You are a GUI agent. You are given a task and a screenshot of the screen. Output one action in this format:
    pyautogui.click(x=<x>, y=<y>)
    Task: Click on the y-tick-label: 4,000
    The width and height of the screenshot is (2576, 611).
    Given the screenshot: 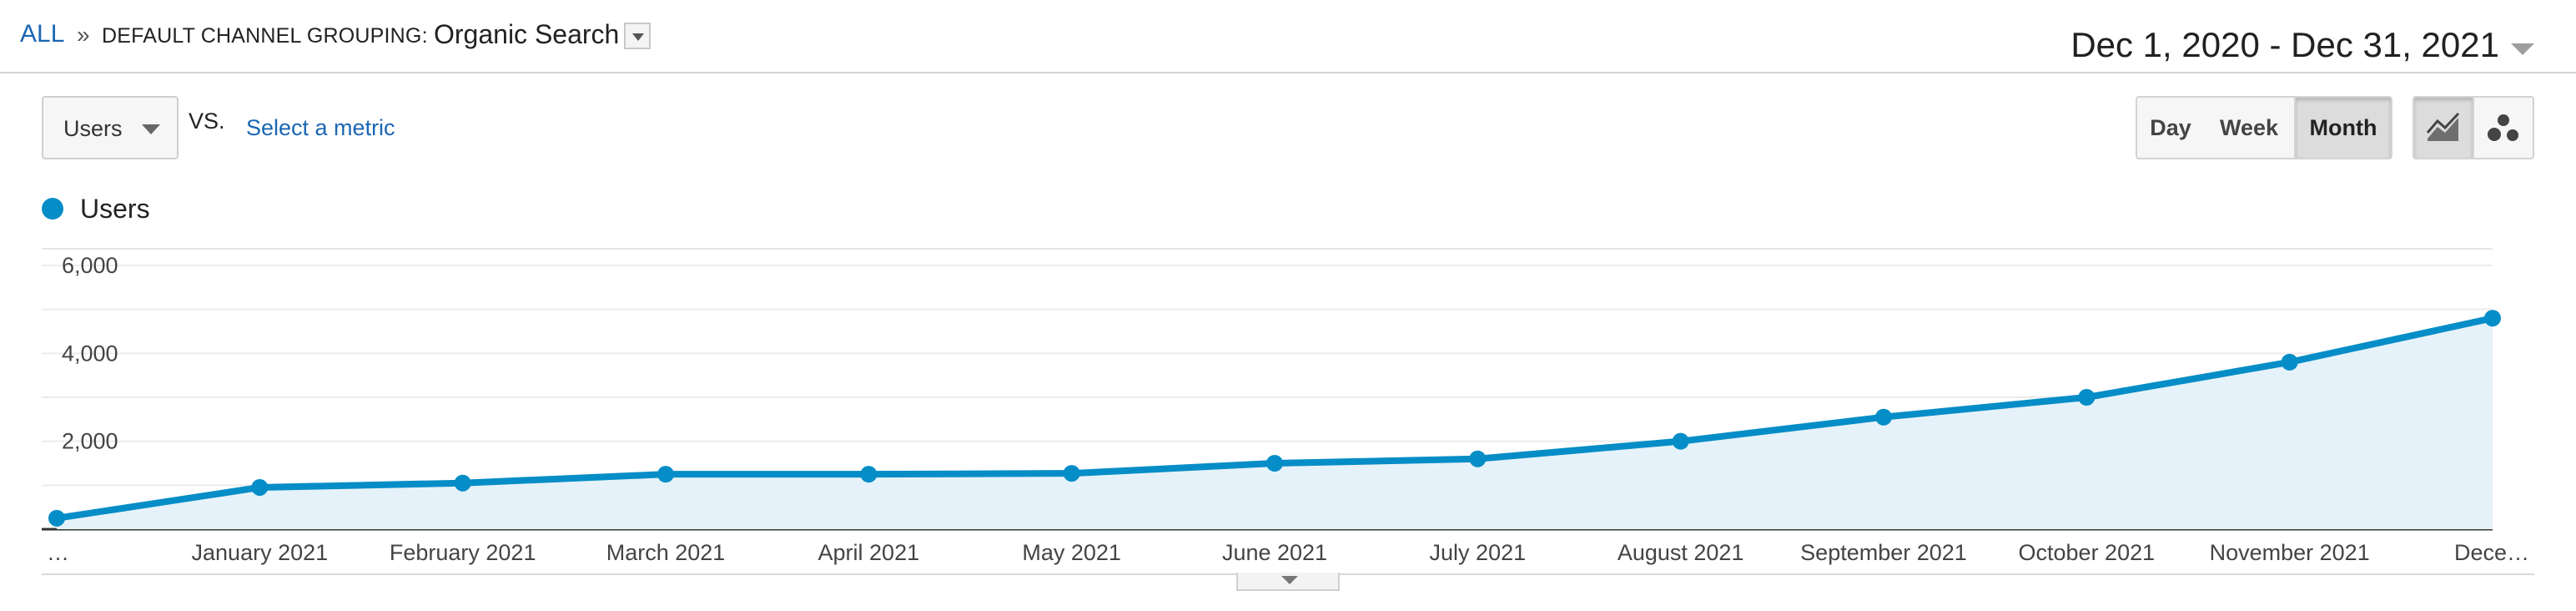 What is the action you would take?
    pyautogui.click(x=90, y=353)
    